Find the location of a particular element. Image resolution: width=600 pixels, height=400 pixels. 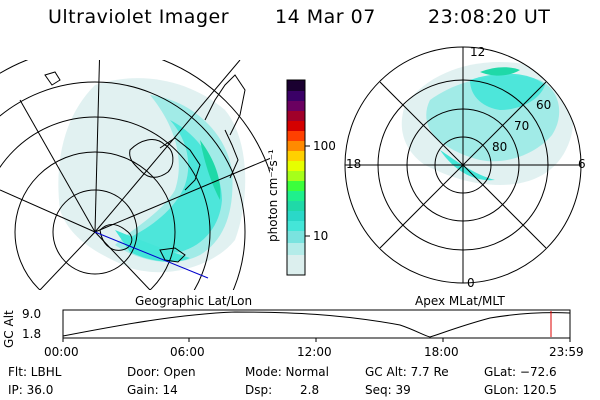

mode-label: Mode: Normal is located at coordinates (287, 372).